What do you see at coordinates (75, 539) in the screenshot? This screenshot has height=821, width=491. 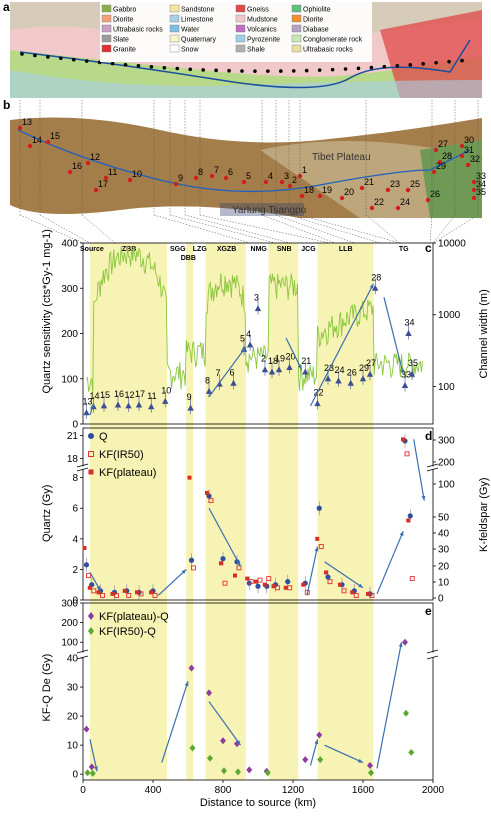 I see `panel-d-ytick-label: 4` at bounding box center [75, 539].